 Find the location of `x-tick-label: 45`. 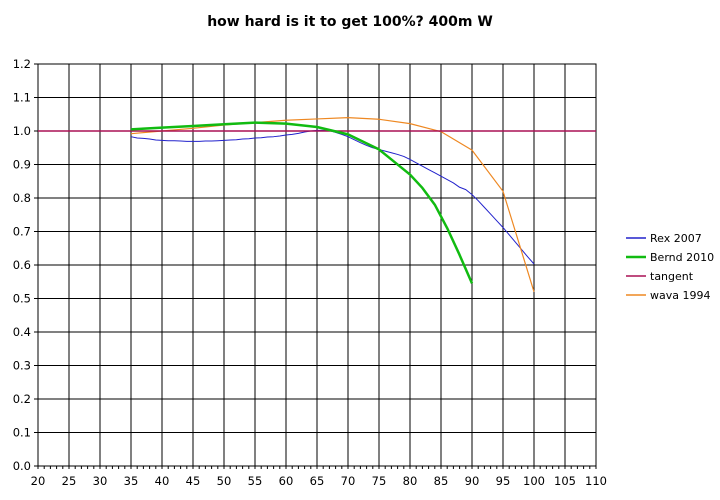

x-tick-label: 45 is located at coordinates (193, 481).